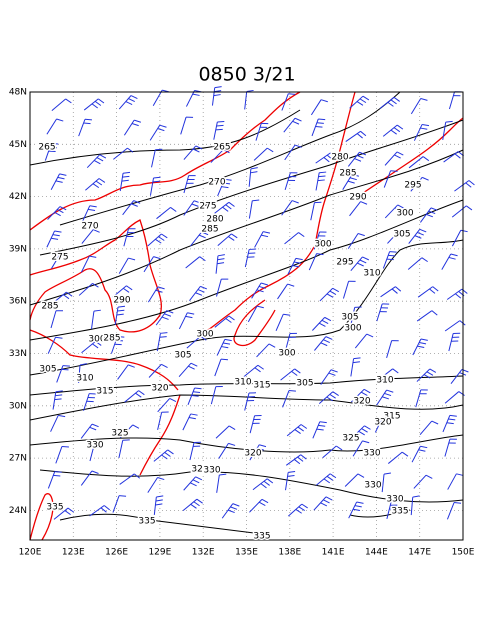 This screenshot has width=494, height=644. I want to click on lat-label: 36N, so click(18, 302).